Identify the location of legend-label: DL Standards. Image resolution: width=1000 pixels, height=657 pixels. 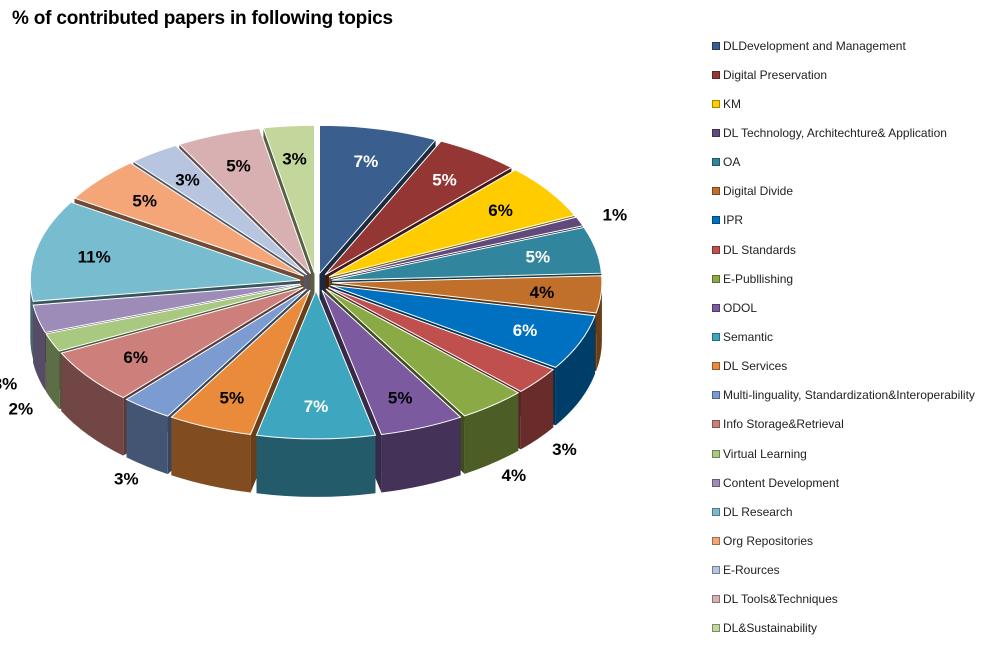
(759, 249).